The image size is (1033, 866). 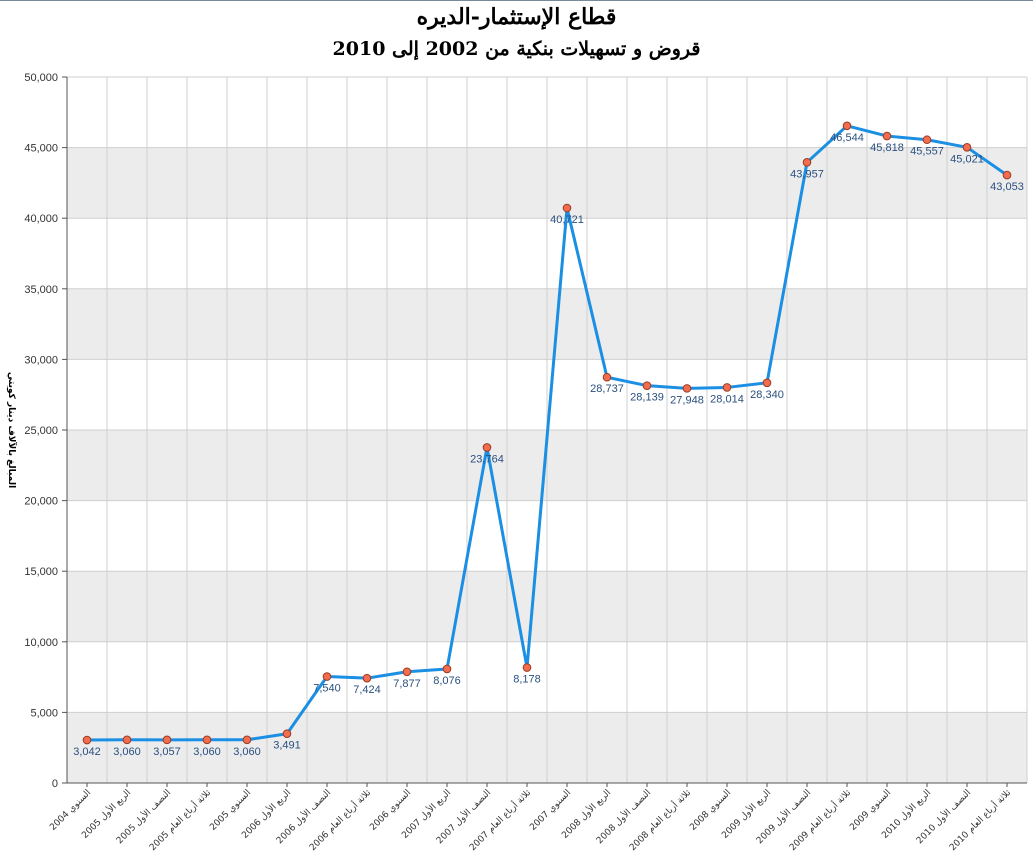 I want to click on x-tick-label: السنوي 2004, so click(x=70, y=810).